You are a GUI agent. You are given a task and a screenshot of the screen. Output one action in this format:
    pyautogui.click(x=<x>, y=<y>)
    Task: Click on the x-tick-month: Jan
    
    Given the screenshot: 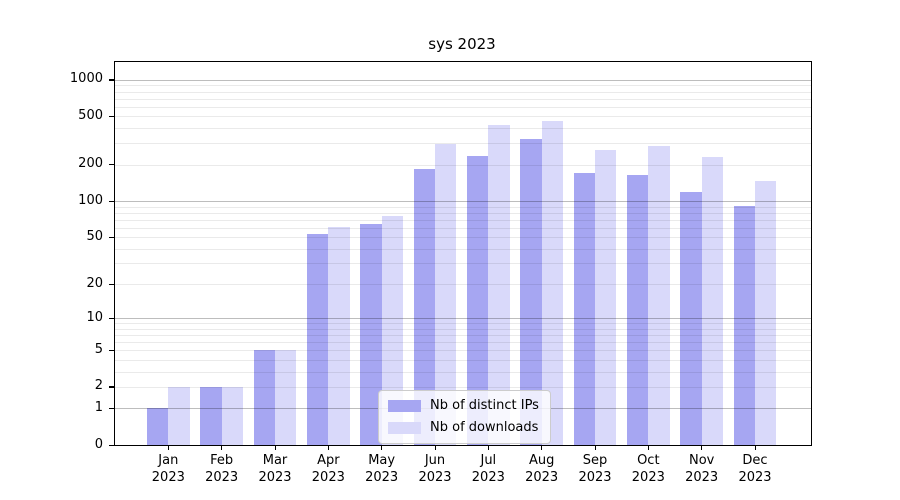 What is the action you would take?
    pyautogui.click(x=168, y=460)
    